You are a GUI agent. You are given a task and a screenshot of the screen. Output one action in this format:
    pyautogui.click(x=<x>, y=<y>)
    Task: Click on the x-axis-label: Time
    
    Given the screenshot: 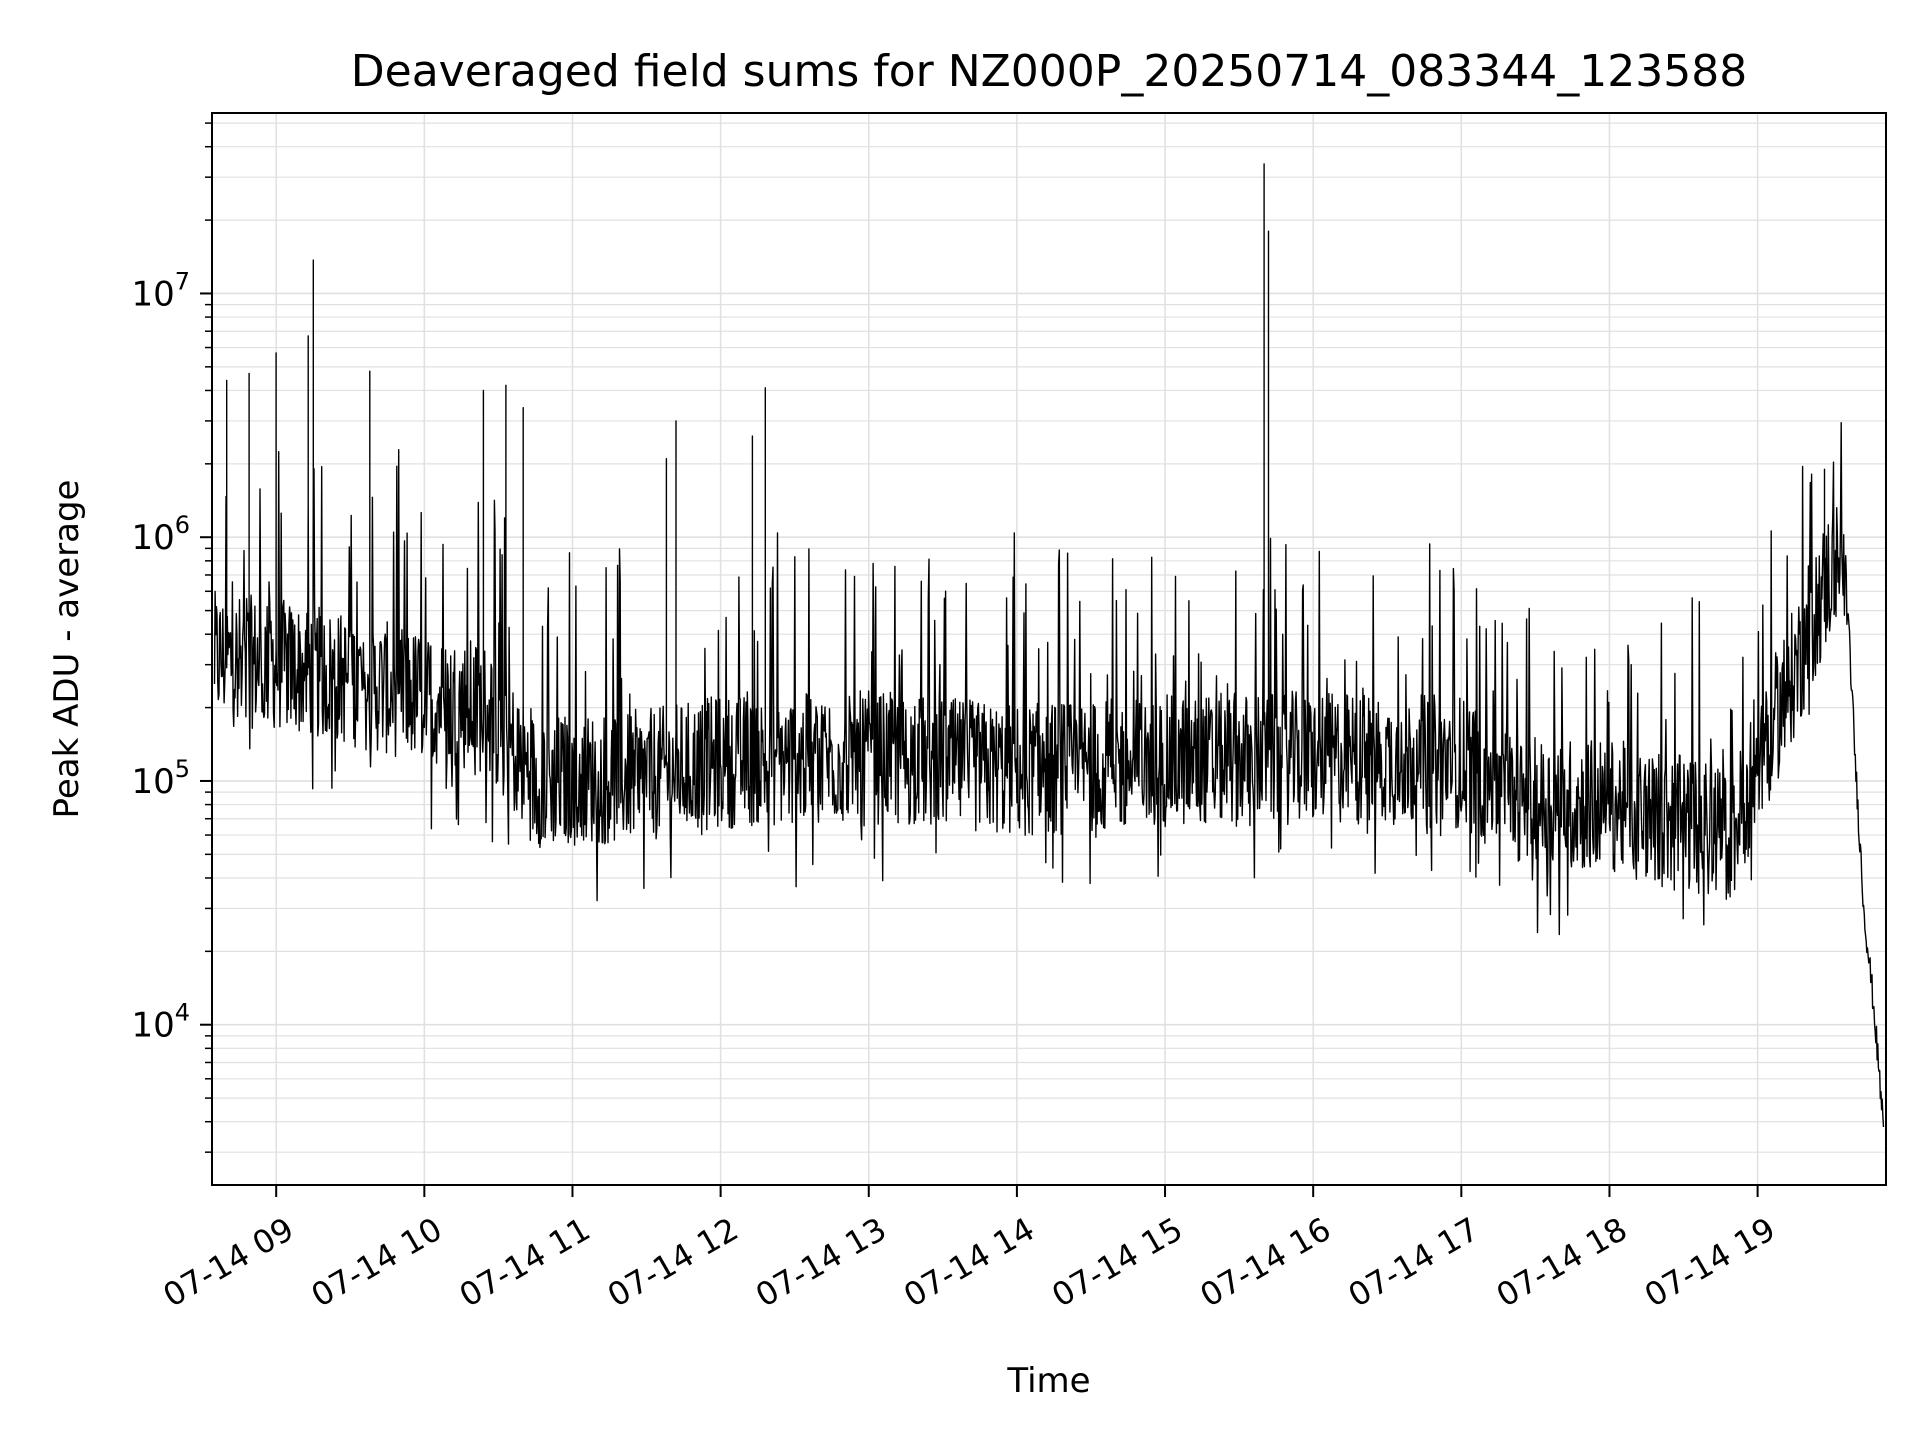 What is the action you would take?
    pyautogui.click(x=1048, y=1381)
    